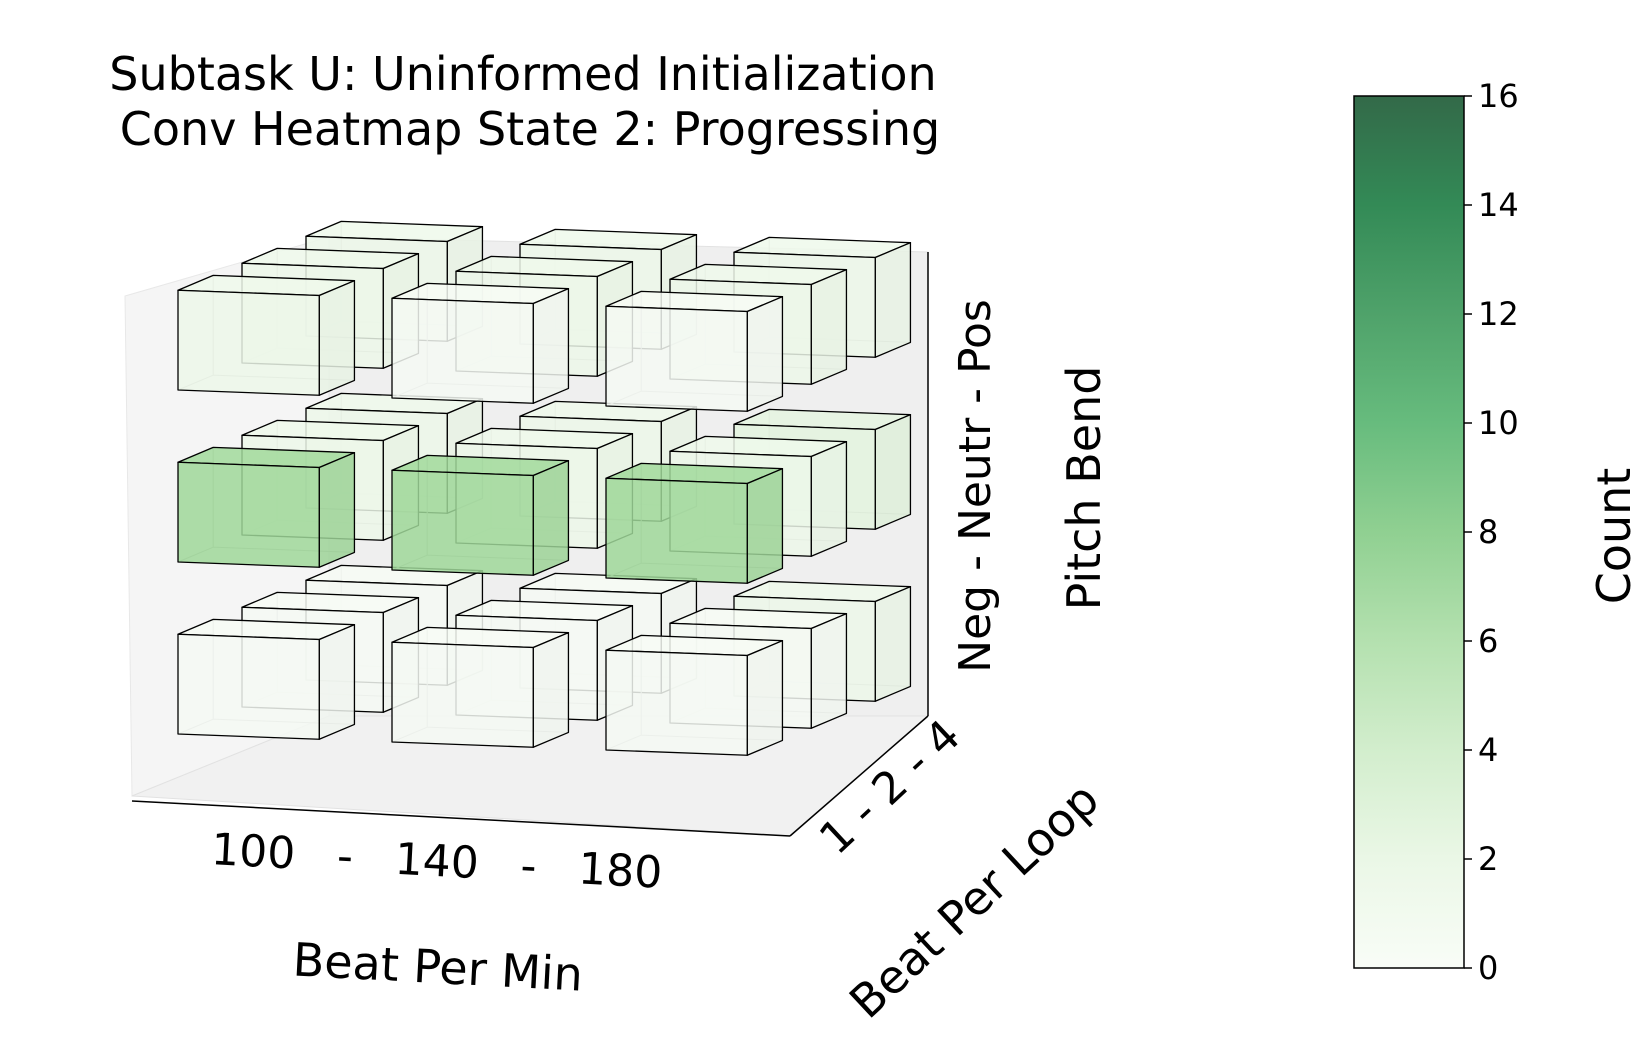 Image resolution: width=1636 pixels, height=1057 pixels. Describe the element at coordinates (530, 129) in the screenshot. I see `chart-title-line-2: Conv Heatmap State 2: Progressing` at that location.